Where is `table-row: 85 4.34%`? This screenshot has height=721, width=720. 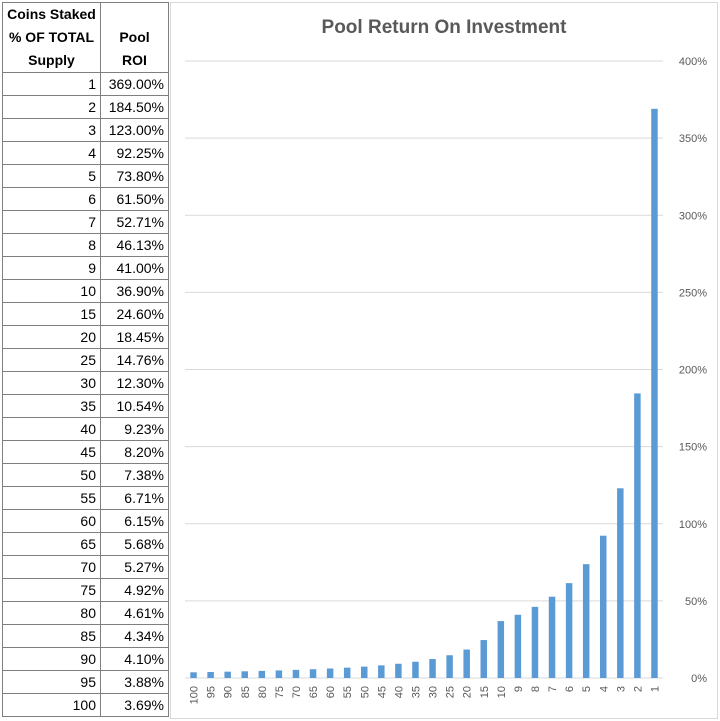
table-row: 85 4.34% is located at coordinates (85, 636).